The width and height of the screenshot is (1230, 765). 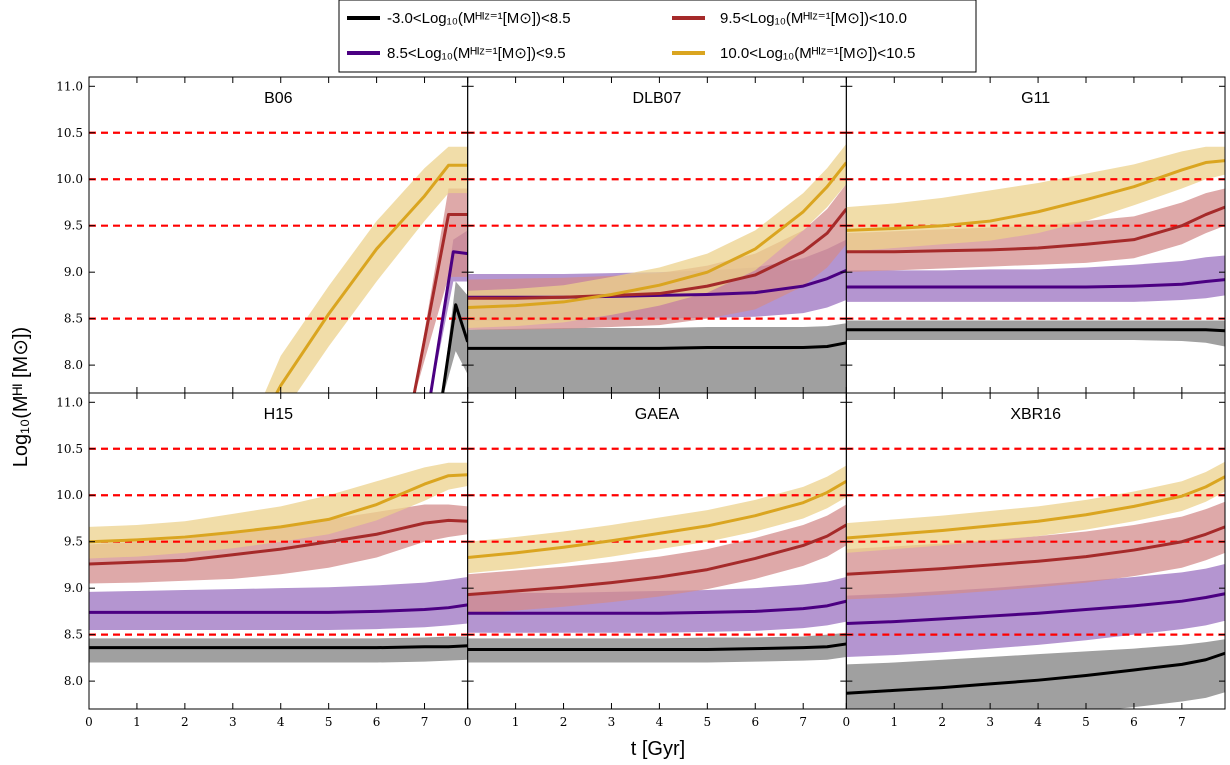 I want to click on legend-label-high: 9.5<Log₁₀(Mᴴᴵᶻ⁼¹[M⊙])<10.0, so click(x=813, y=18).